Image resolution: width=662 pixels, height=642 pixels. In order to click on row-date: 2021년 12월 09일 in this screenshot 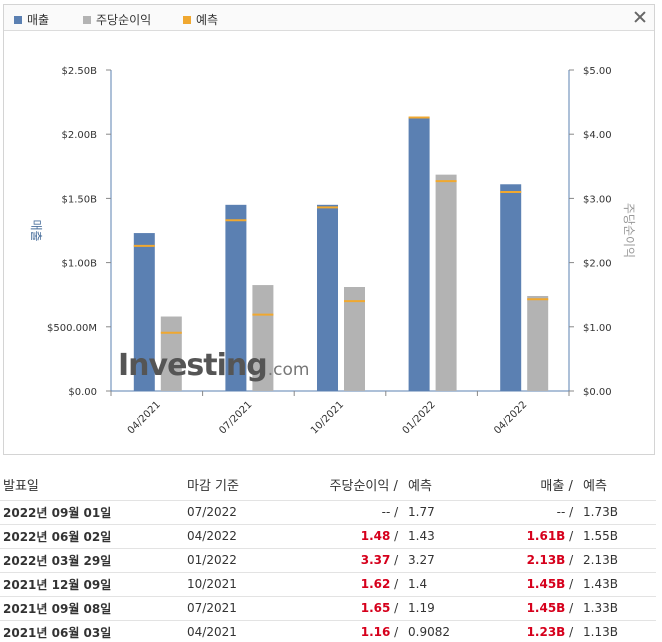, I will do `click(92, 584)`.